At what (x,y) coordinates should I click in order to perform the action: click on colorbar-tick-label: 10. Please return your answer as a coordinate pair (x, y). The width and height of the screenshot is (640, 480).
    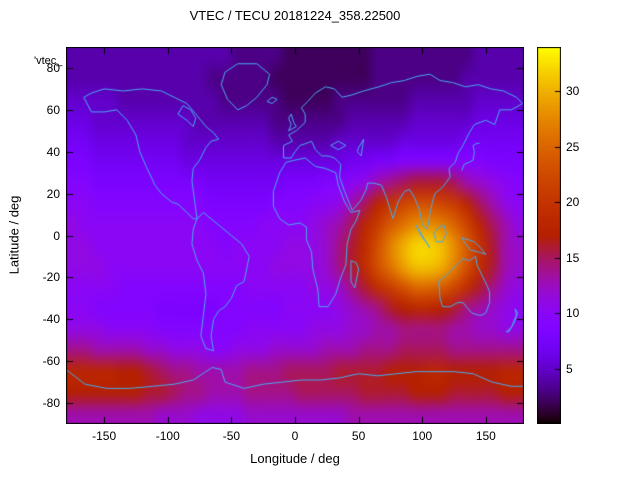
    Looking at the image, I should click on (573, 313).